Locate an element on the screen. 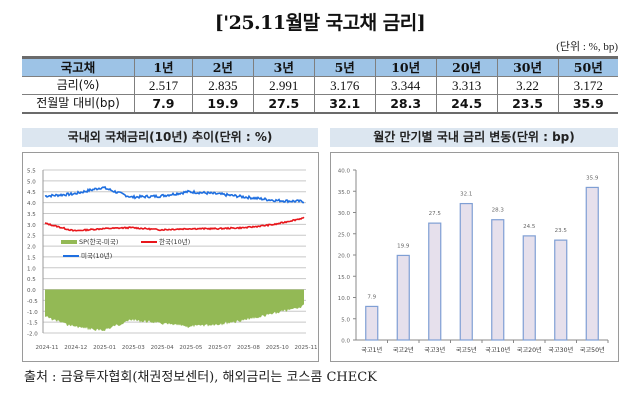 This screenshot has height=408, width=640. y-tick-label: -1.0 is located at coordinates (32, 313).